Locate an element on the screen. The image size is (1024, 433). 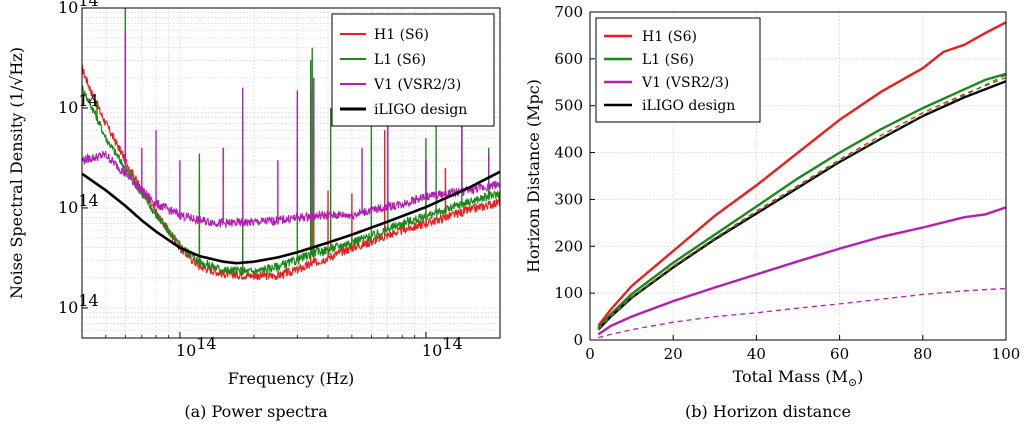
iligo-series-line is located at coordinates (291, 217).